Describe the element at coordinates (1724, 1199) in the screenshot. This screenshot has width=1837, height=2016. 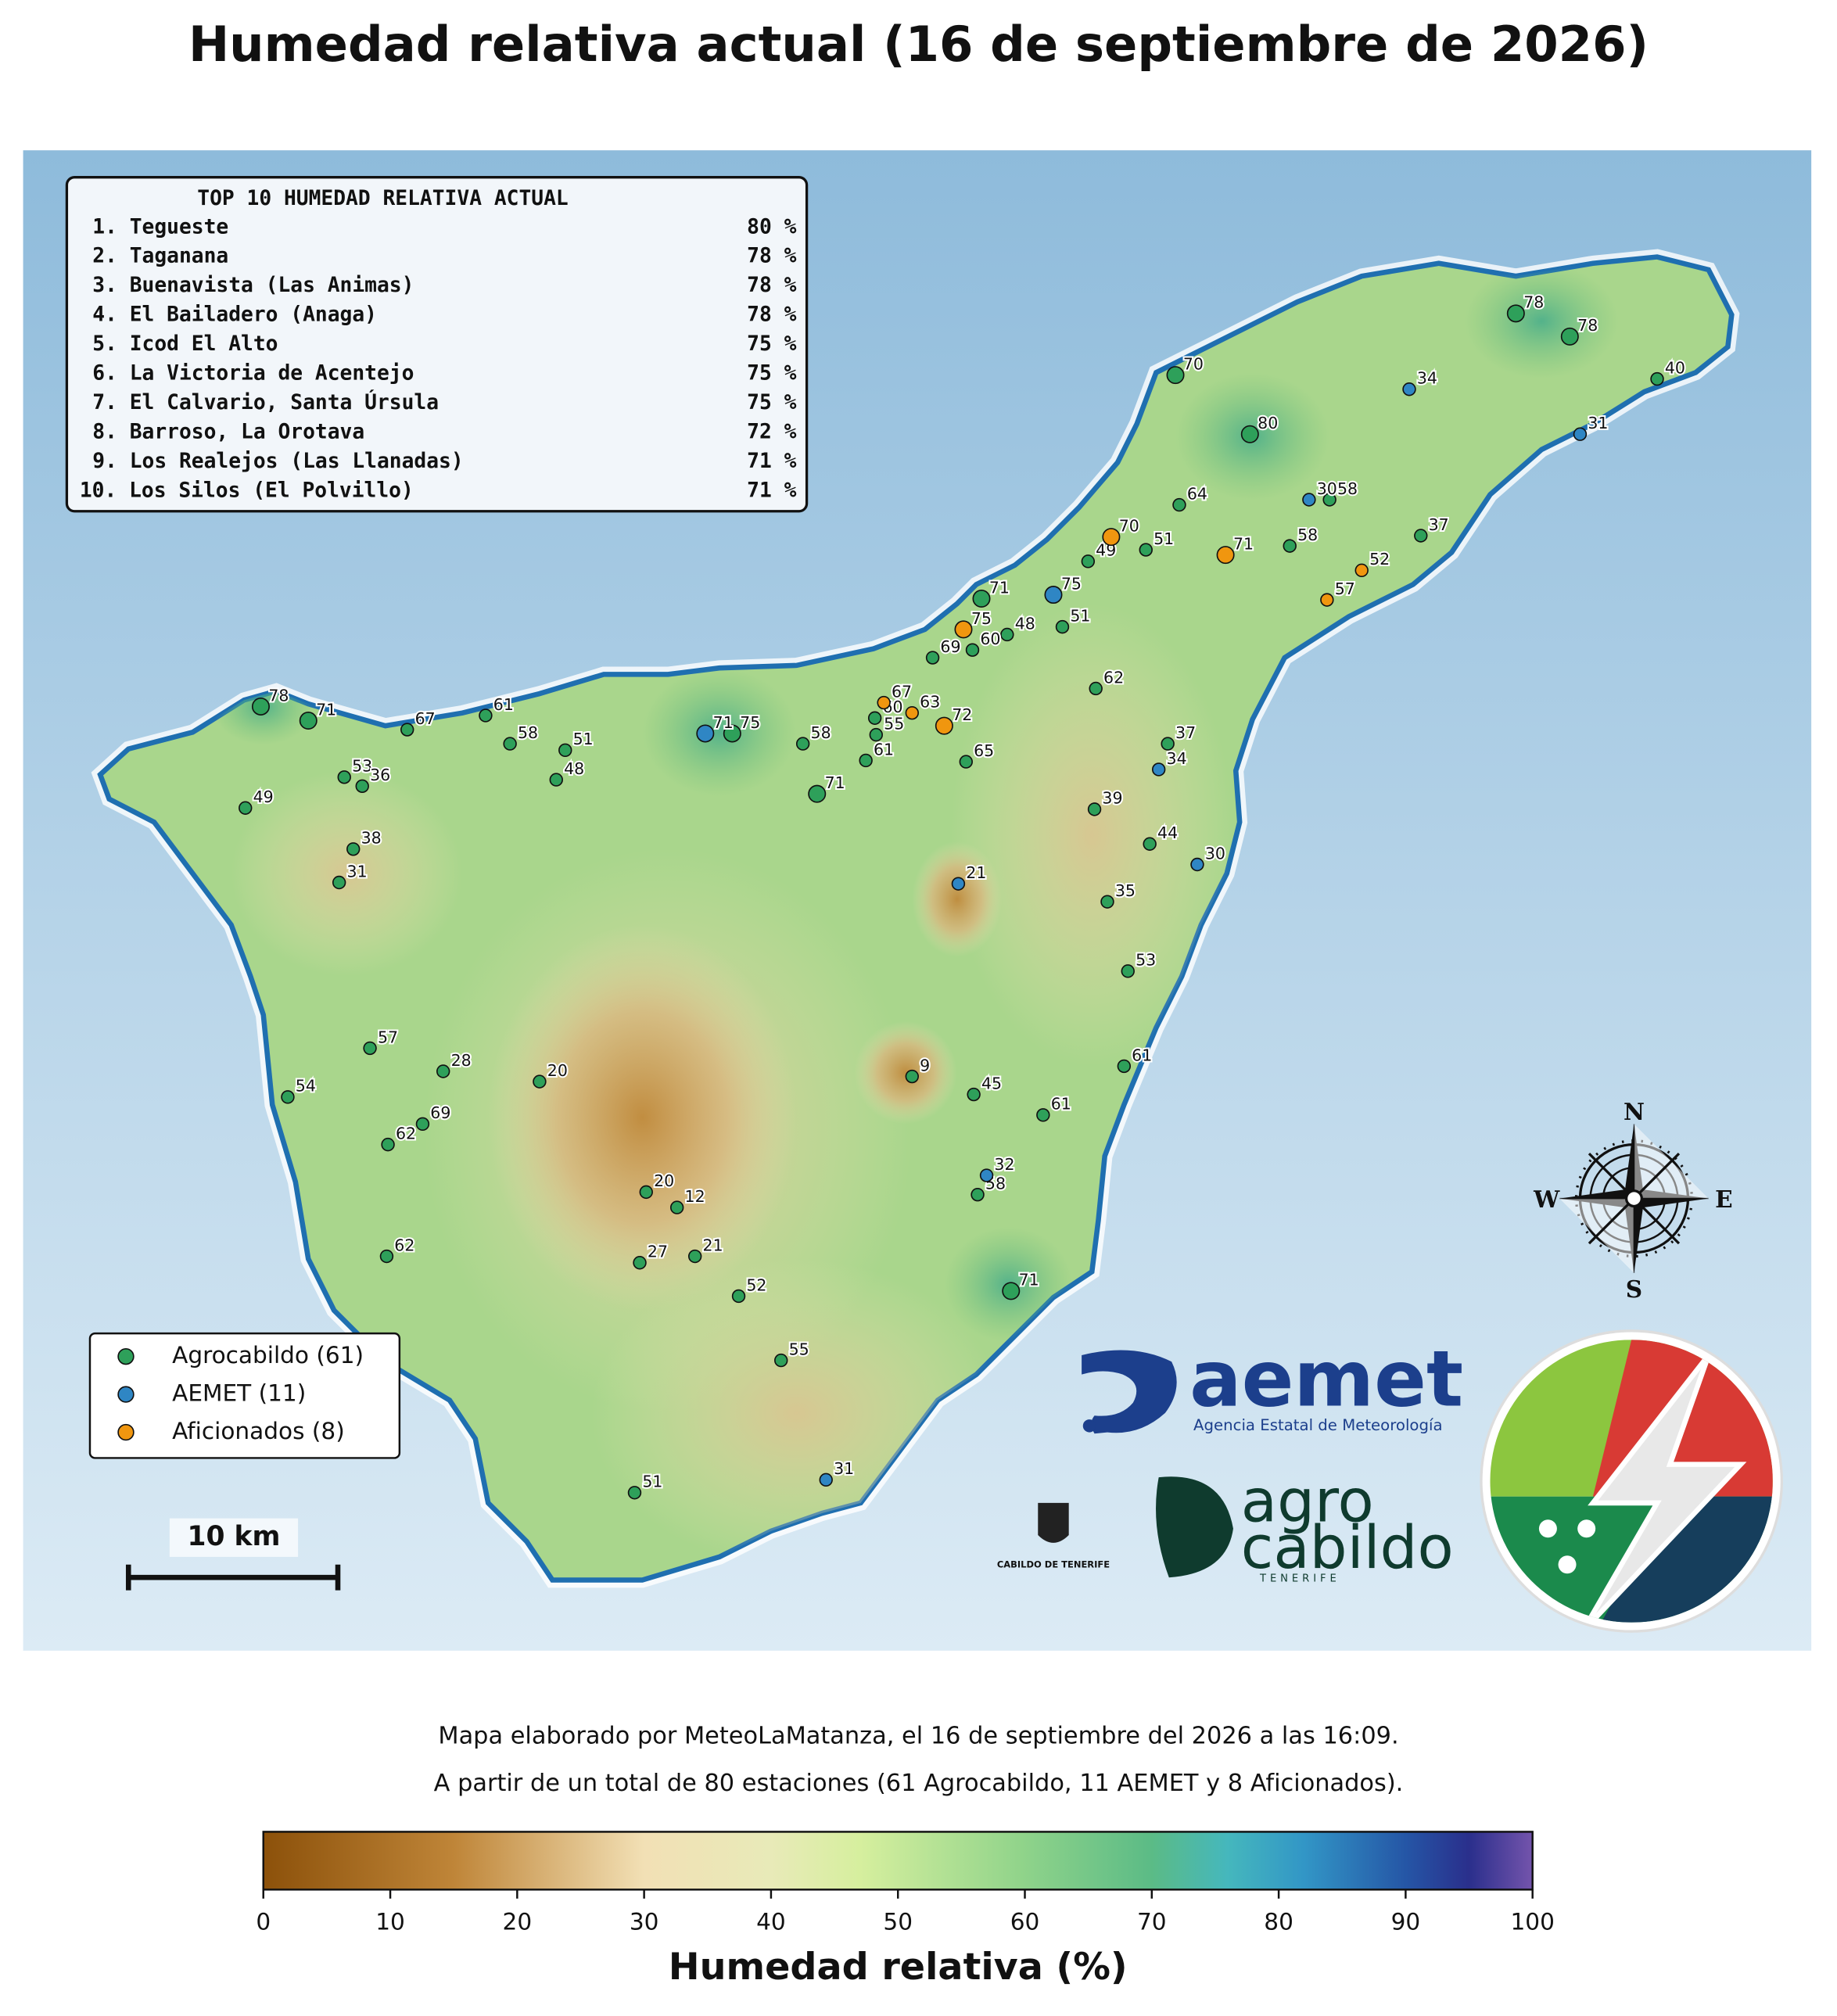
I see `compass-e: E` at that location.